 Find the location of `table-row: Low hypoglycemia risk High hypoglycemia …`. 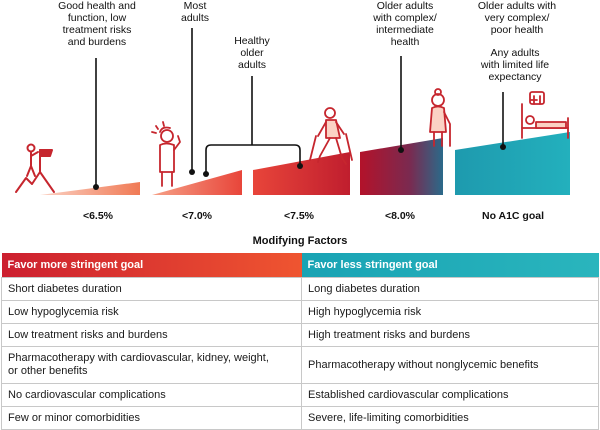

table-row: Low hypoglycemia risk High hypoglycemia … is located at coordinates (300, 312).